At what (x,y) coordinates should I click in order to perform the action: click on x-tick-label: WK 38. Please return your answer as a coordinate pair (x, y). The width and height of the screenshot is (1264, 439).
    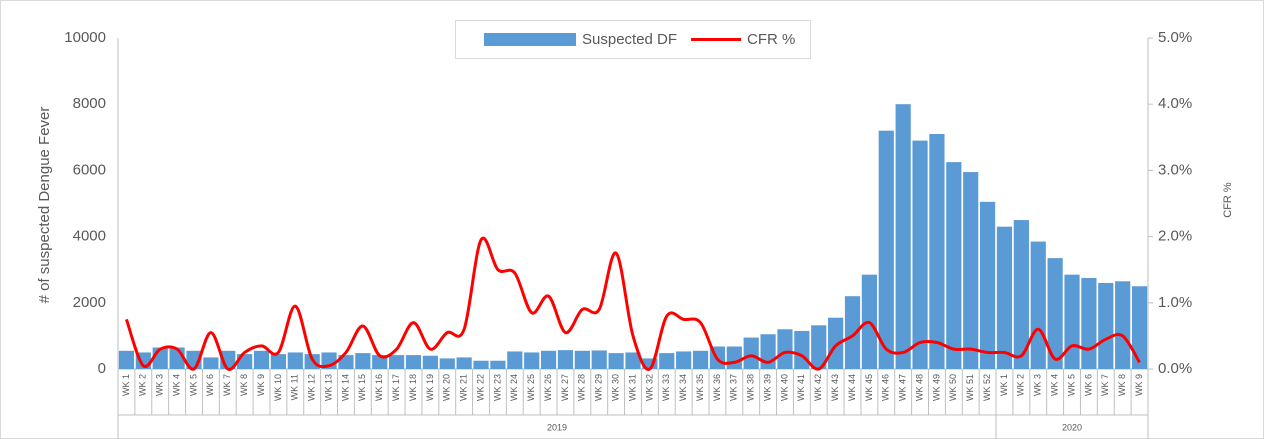
    Looking at the image, I should click on (751, 387).